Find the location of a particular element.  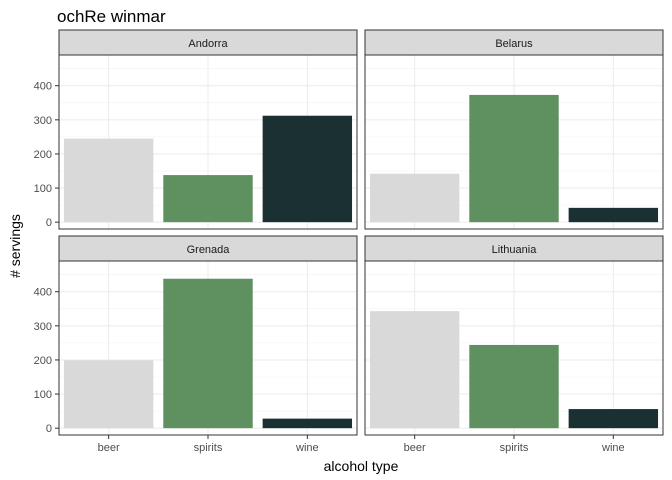

facet-label: Lithuania is located at coordinates (515, 250).